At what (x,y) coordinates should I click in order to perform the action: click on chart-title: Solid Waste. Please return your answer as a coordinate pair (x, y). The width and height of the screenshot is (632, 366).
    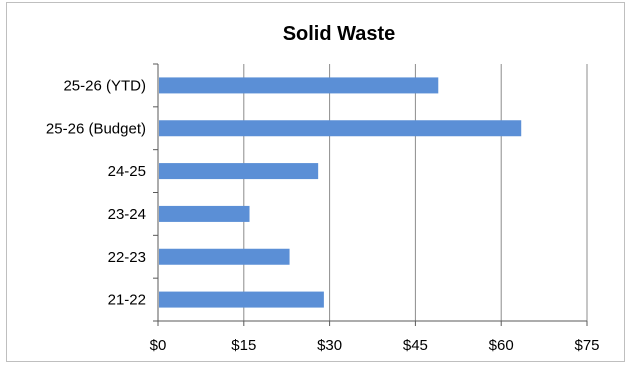
    Looking at the image, I should click on (339, 34).